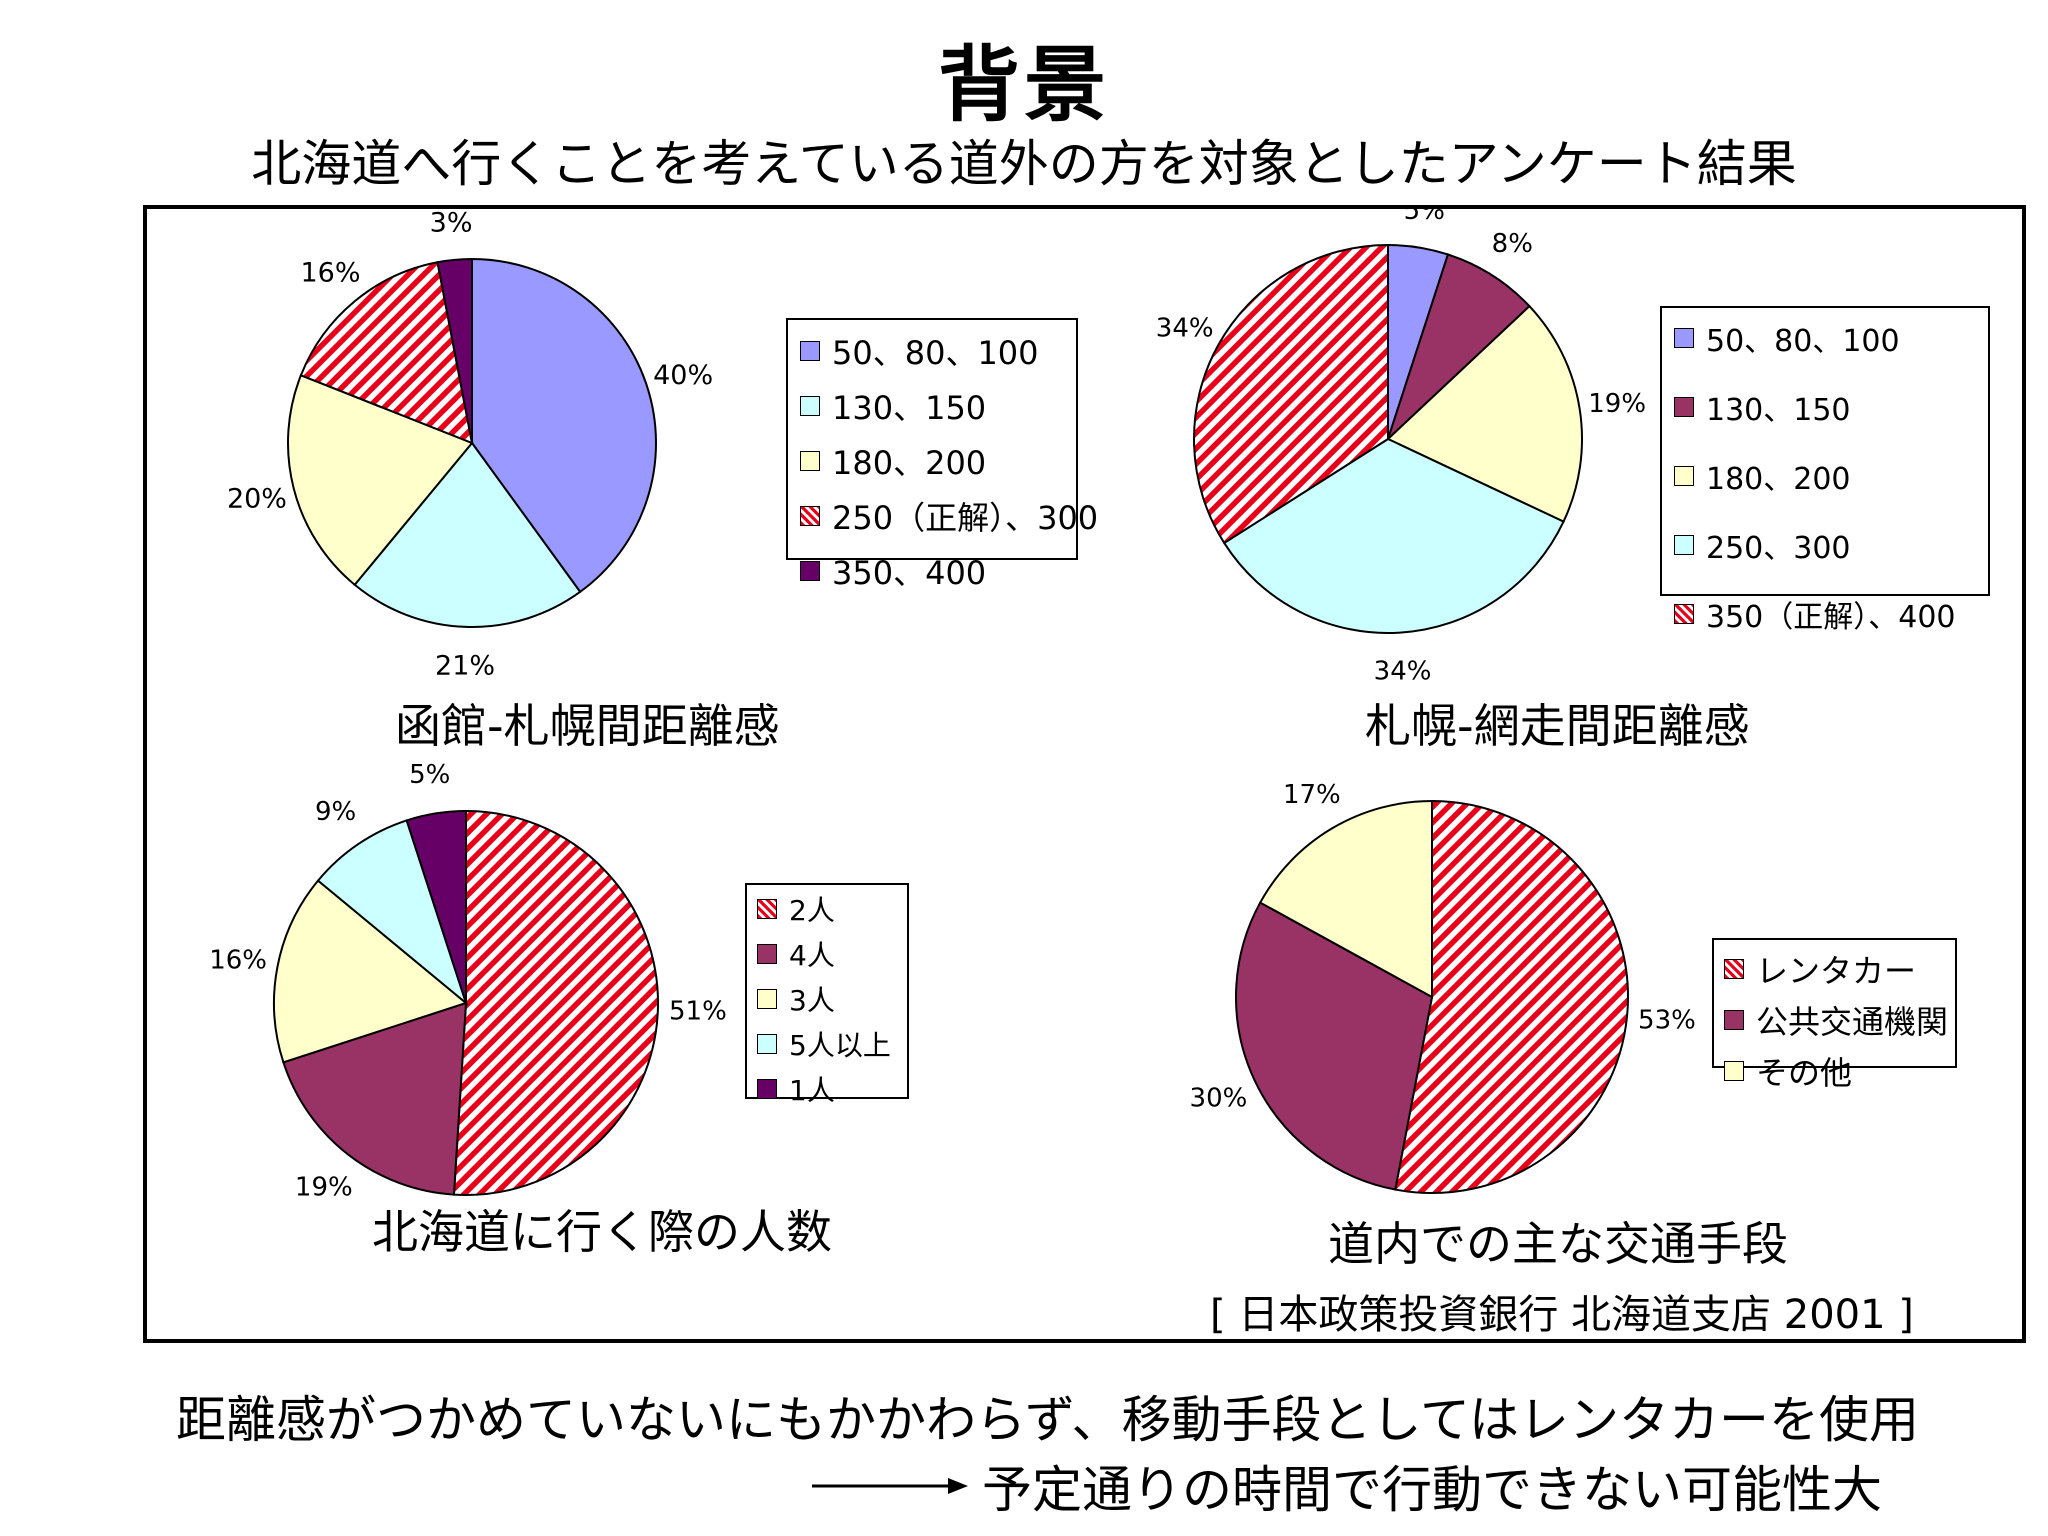 Image resolution: width=2048 pixels, height=1536 pixels. I want to click on arrow-right-icon, so click(890, 1486).